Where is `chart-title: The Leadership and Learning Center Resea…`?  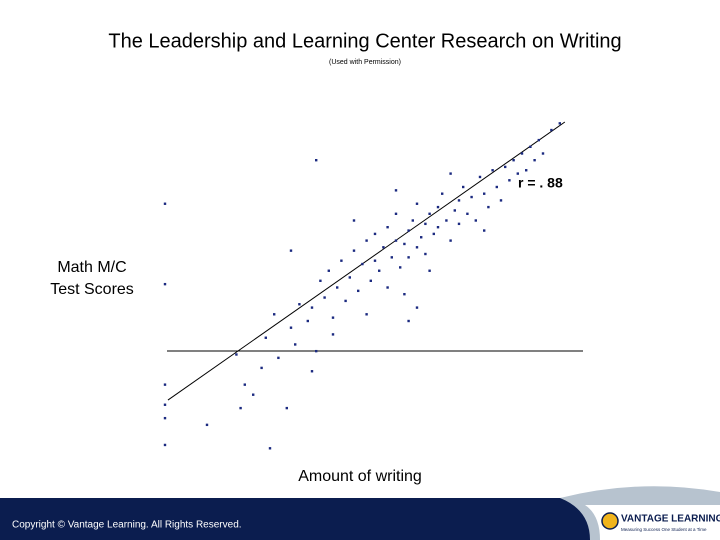
chart-title: The Leadership and Learning Center Resea… is located at coordinates (364, 41).